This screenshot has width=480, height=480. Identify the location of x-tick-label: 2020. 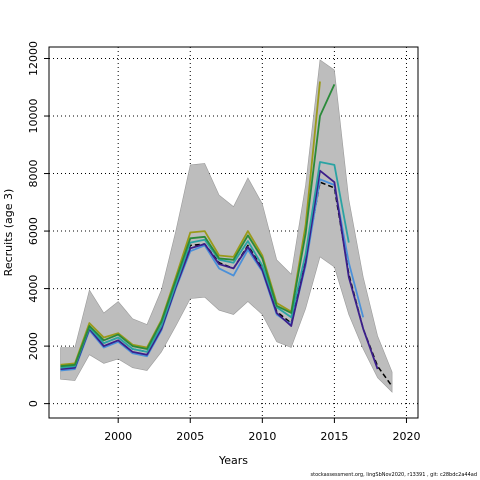
(406, 436).